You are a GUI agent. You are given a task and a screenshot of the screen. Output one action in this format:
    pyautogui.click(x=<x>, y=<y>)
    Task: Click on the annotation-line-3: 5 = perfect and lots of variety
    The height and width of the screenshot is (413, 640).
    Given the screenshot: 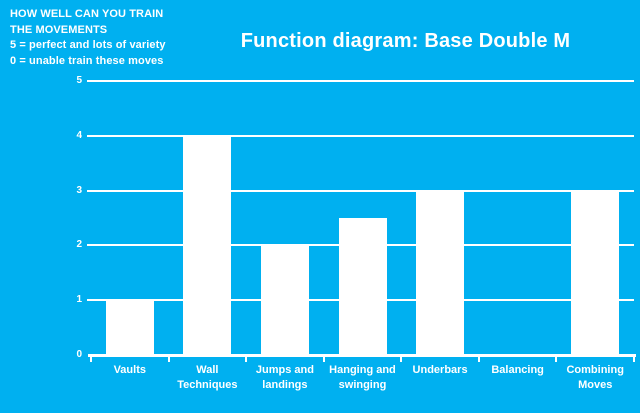 What is the action you would take?
    pyautogui.click(x=88, y=45)
    